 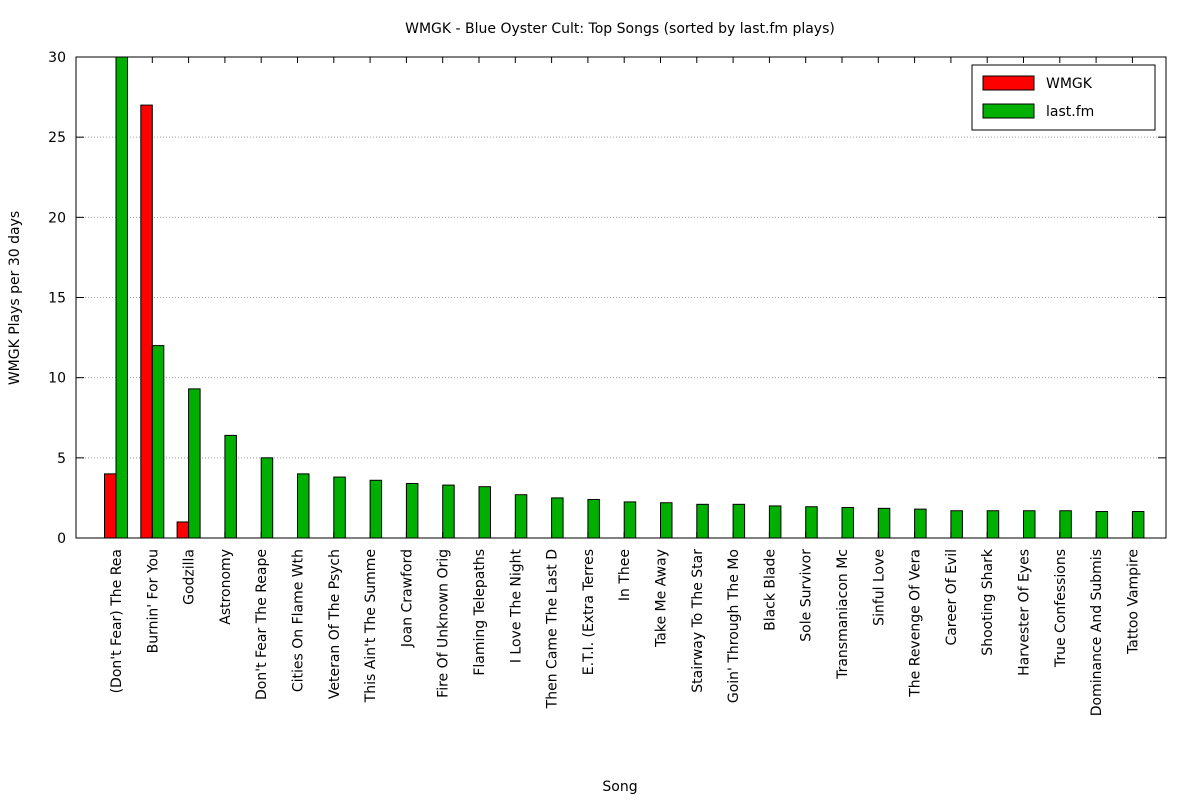 I want to click on x-axis-label: Song, so click(x=619, y=787).